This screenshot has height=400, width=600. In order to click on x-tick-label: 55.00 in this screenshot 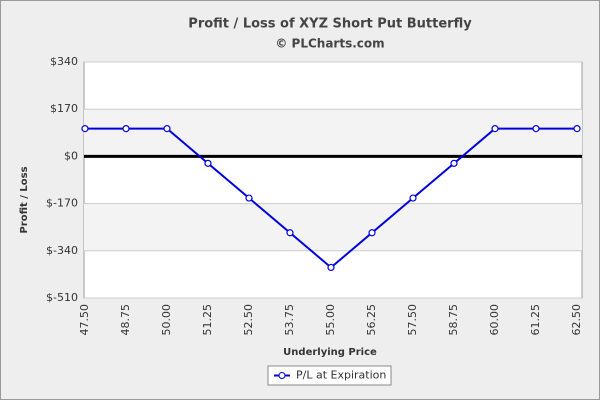, I will do `click(330, 320)`.